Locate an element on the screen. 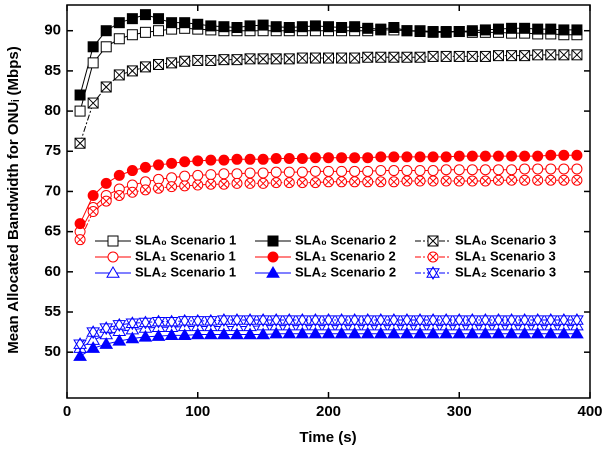  legend-label: SLA₀ Scenario 3 is located at coordinates (505, 239).